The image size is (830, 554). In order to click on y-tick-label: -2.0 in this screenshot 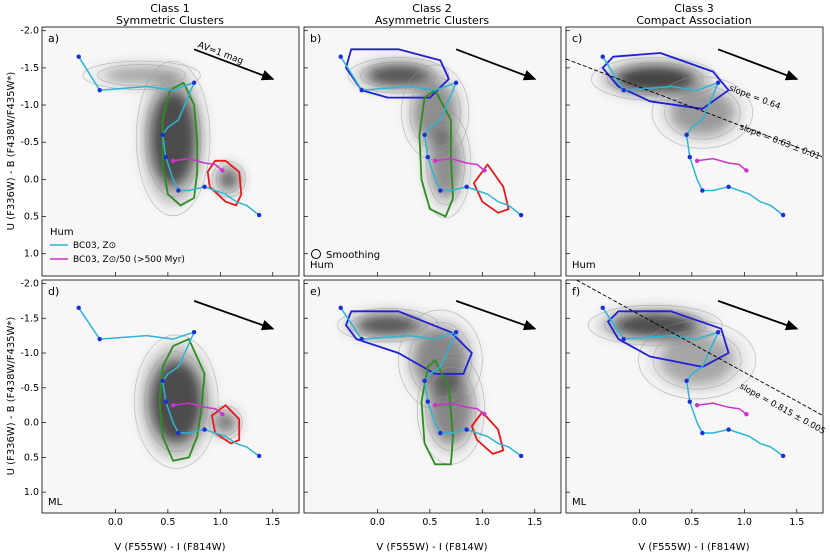, I will do `click(29, 283)`.